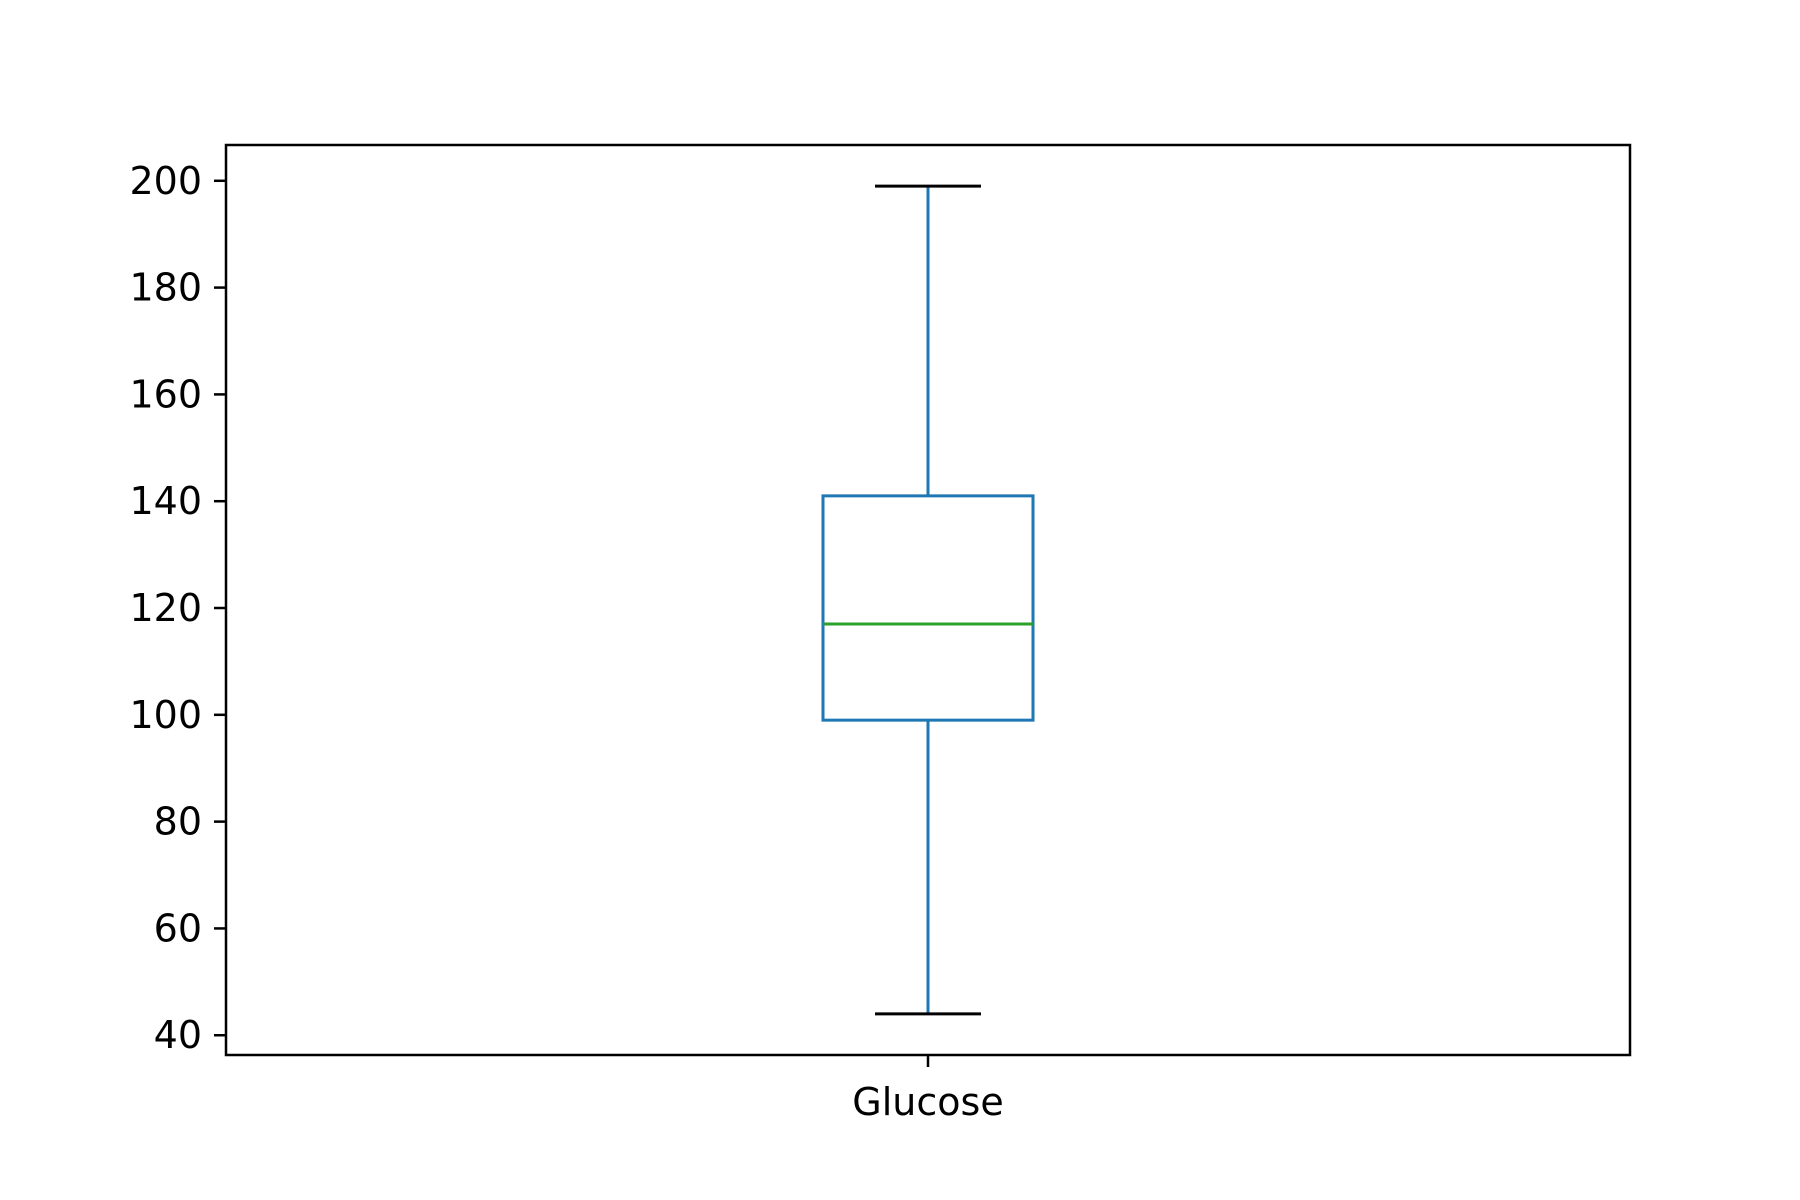 This screenshot has height=1200, width=1800. What do you see at coordinates (178, 822) in the screenshot?
I see `y-tick-label: 80` at bounding box center [178, 822].